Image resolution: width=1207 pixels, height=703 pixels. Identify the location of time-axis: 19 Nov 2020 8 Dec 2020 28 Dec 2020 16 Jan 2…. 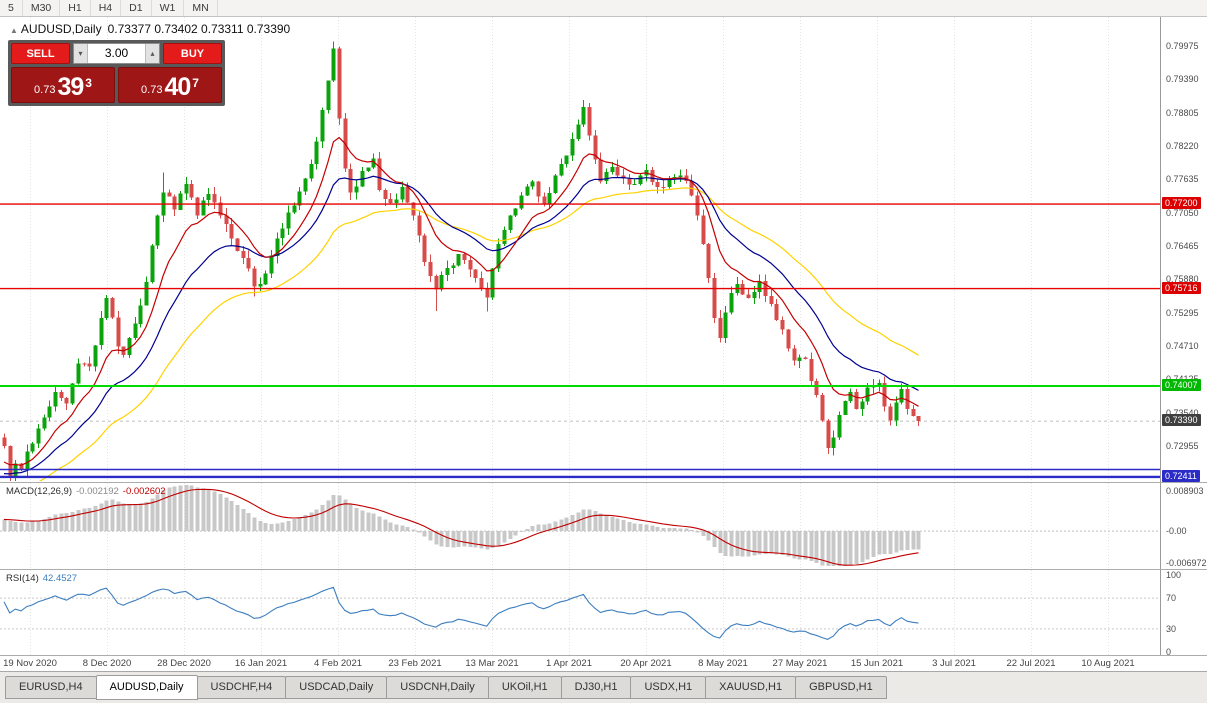
(580, 663).